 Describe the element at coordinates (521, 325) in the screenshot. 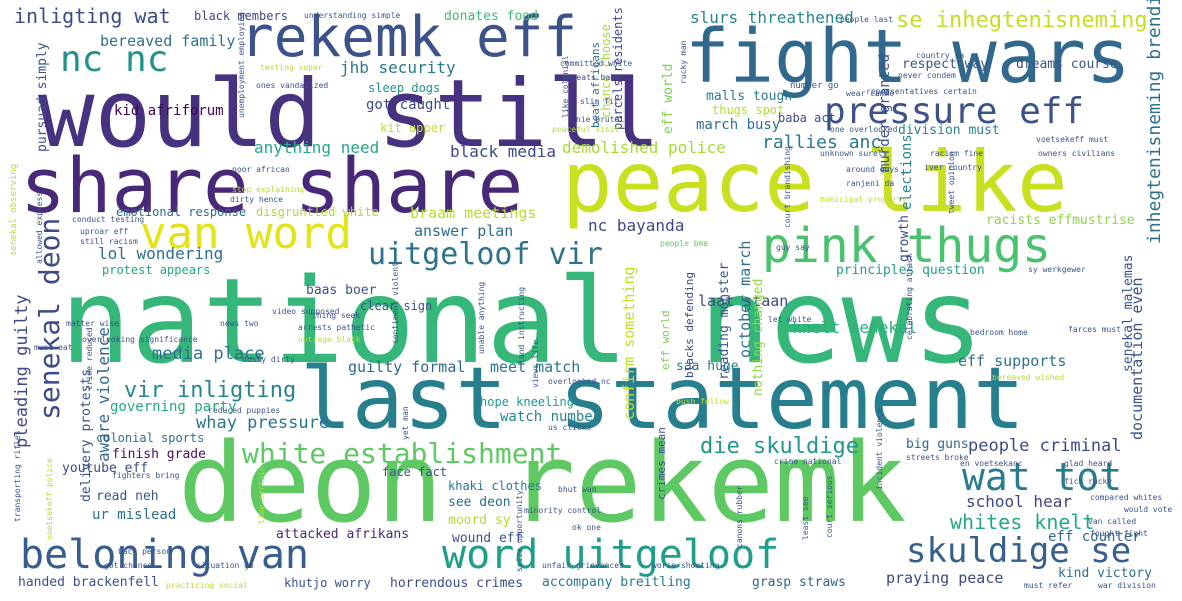

I see `word-tiny-52: land instructing` at that location.